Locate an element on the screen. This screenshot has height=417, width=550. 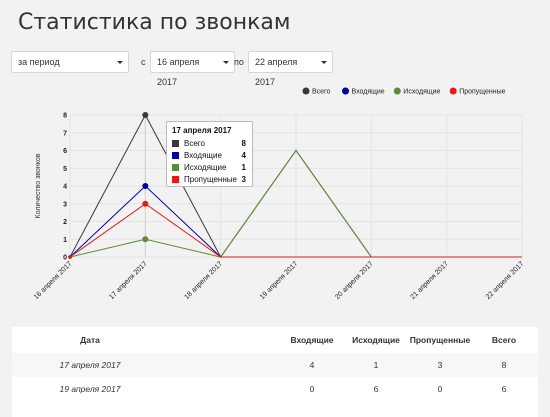
x-tick-label: 21 апреля 2017 is located at coordinates (430, 280).